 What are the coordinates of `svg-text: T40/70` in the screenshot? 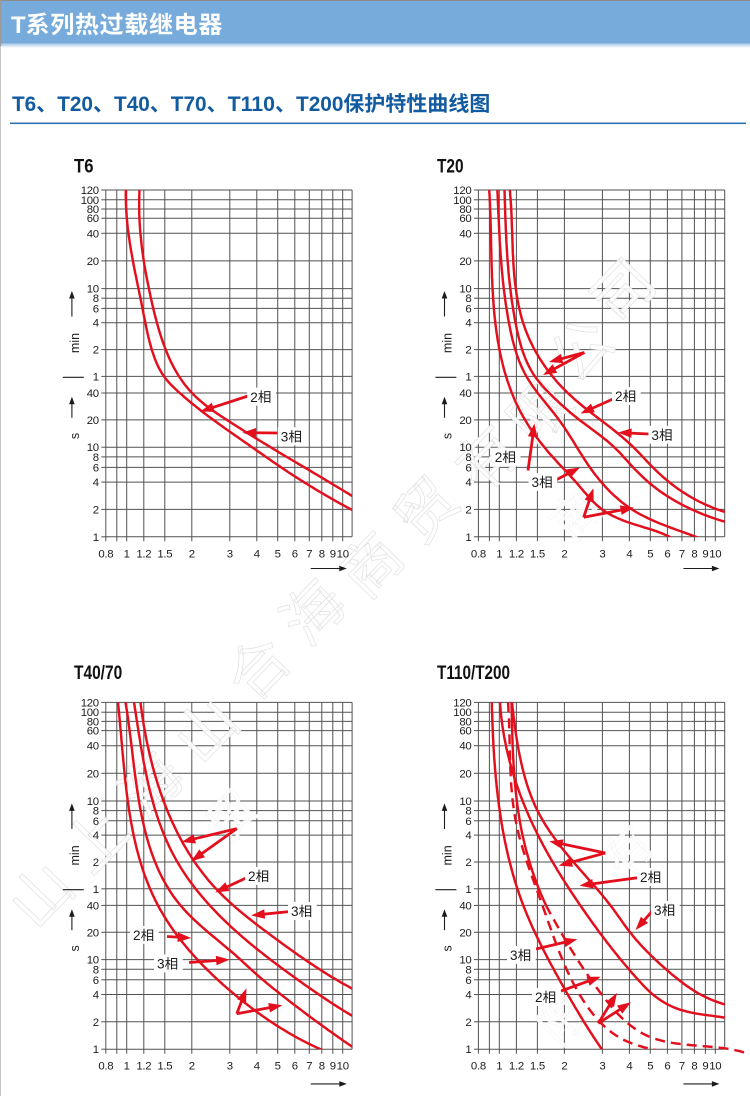 It's located at (98, 673).